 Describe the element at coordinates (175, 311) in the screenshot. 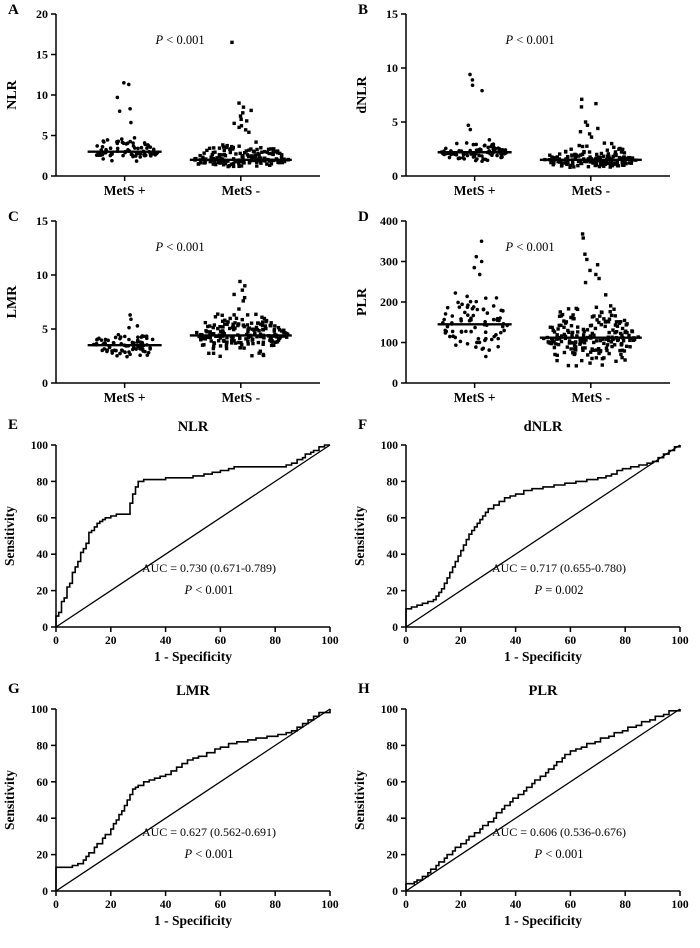

I see `panel-c: C 0 5 10 15 LMR MetS + MetS - P < 0.001` at that location.